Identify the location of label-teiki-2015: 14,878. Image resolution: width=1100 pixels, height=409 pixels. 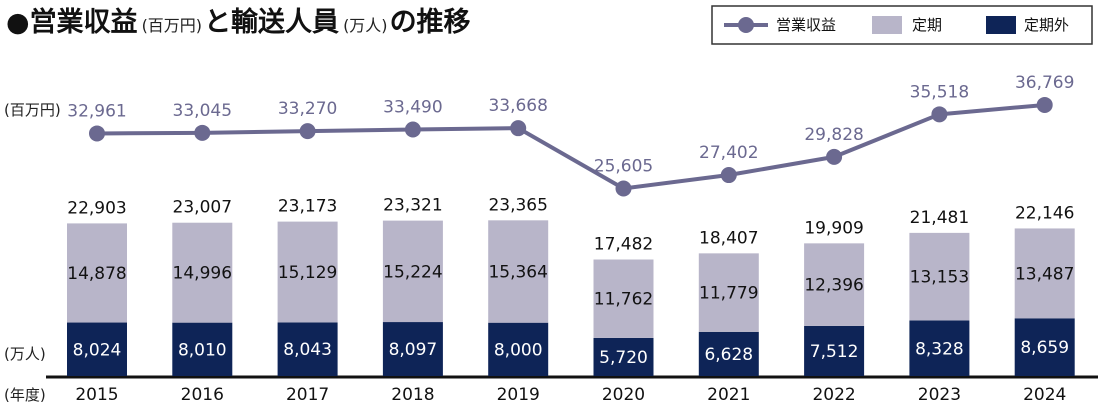
(96, 274).